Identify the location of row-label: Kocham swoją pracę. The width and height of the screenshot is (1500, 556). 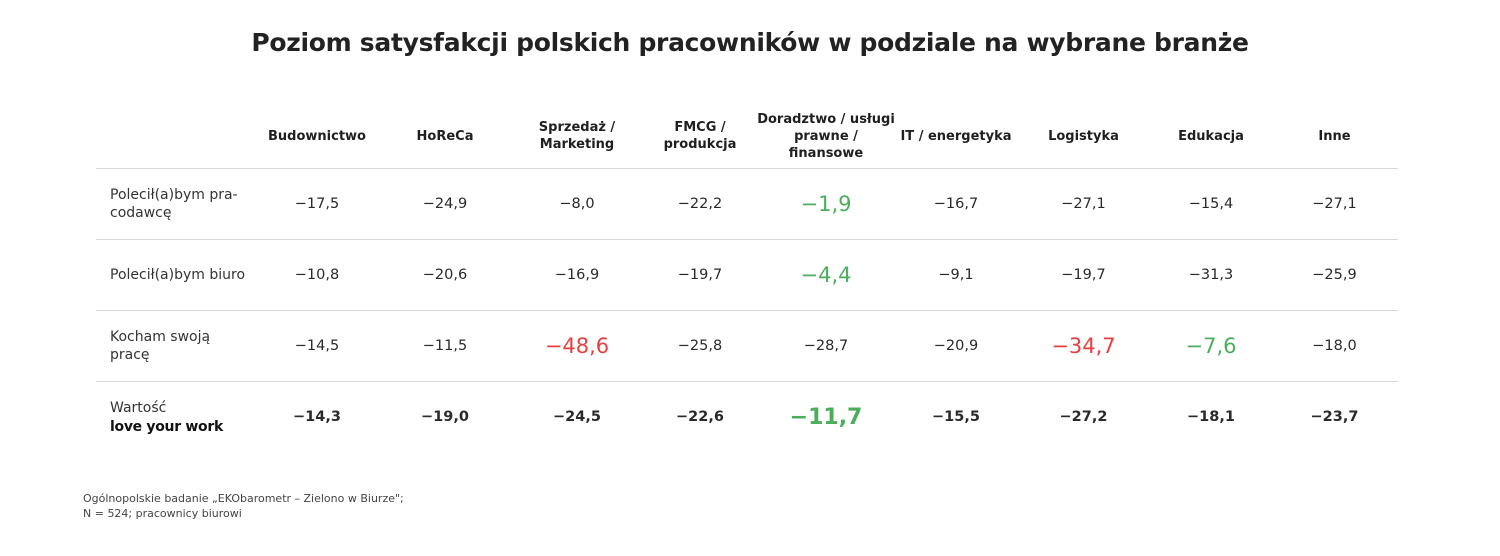
(160, 346).